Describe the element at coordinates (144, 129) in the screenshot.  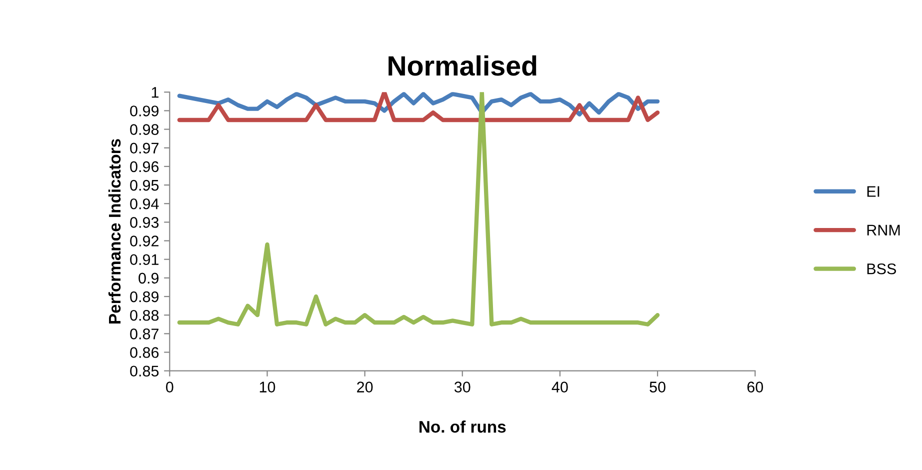
I see `y-tick-label: 0.98` at that location.